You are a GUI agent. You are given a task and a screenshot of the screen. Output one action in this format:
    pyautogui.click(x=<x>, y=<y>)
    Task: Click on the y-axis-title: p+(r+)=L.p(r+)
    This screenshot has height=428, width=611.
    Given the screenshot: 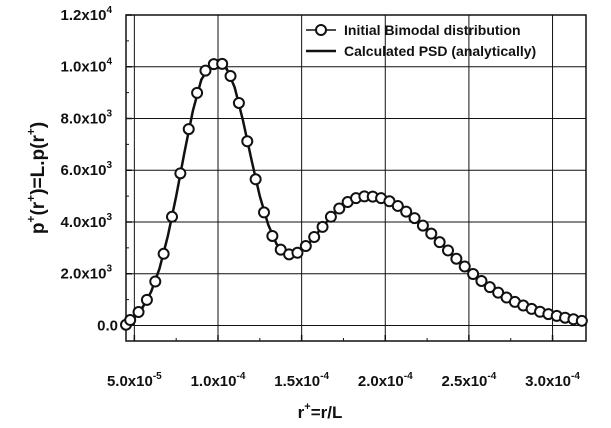 What is the action you would take?
    pyautogui.click(x=36, y=178)
    